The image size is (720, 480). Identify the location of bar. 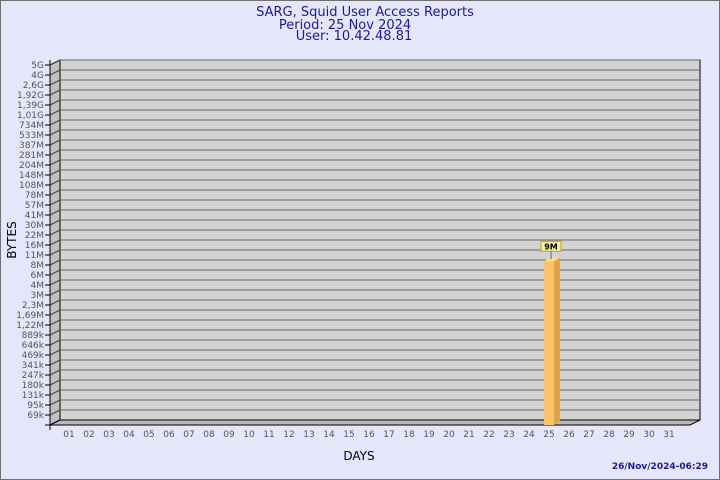
(549, 343).